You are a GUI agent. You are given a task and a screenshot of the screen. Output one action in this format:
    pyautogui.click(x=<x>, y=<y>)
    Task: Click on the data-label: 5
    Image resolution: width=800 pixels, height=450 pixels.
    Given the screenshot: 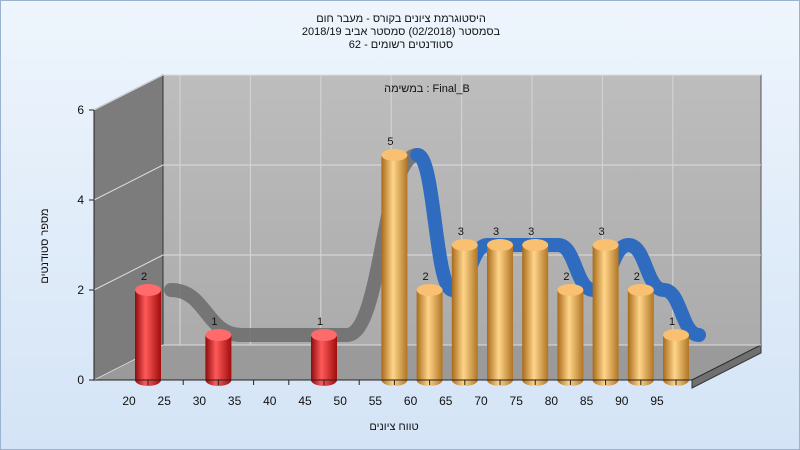 What is the action you would take?
    pyautogui.click(x=390, y=142)
    